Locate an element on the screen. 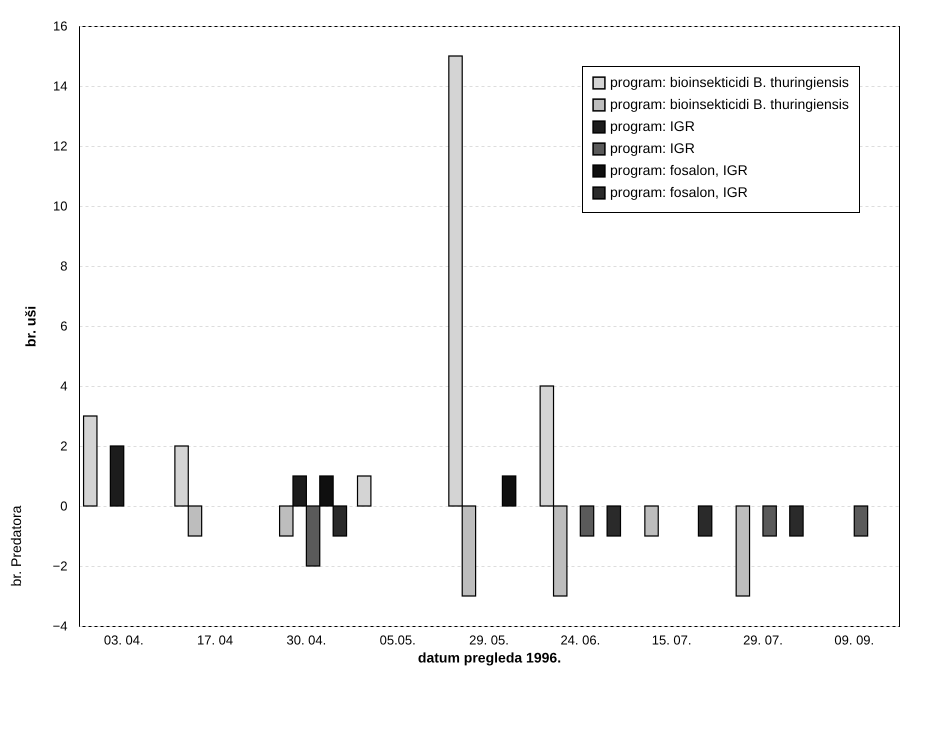 Image resolution: width=930 pixels, height=737 pixels. y-tick-label: −4 is located at coordinates (60, 626).